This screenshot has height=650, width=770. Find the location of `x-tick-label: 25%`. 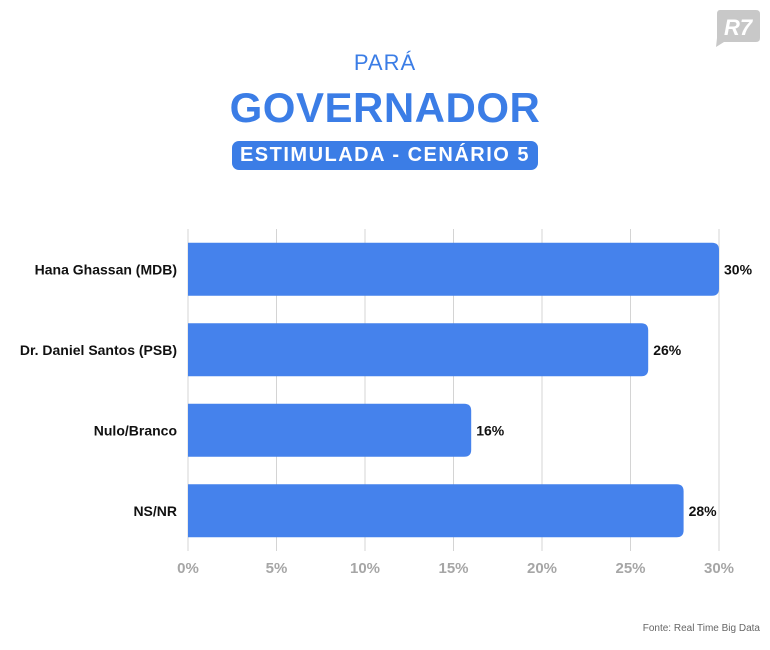

x-tick-label: 25% is located at coordinates (630, 568).